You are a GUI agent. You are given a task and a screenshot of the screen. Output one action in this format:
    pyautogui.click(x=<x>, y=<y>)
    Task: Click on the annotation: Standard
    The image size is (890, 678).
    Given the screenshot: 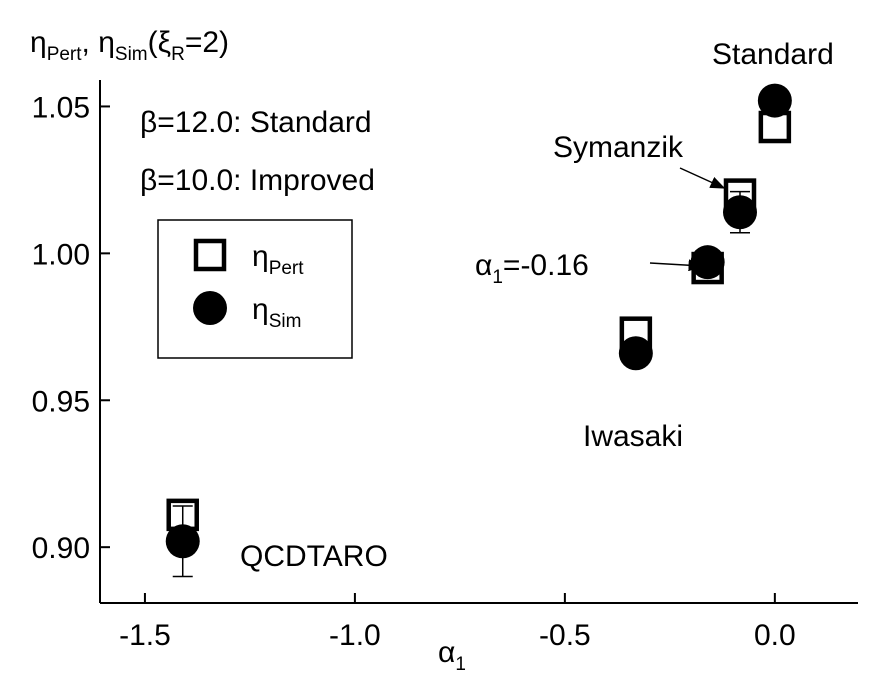 What is the action you would take?
    pyautogui.click(x=773, y=54)
    